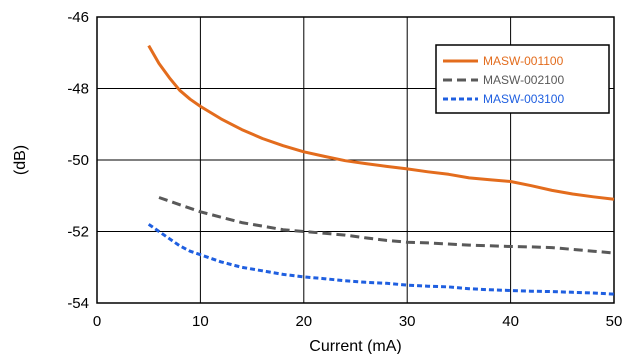 Image resolution: width=625 pixels, height=354 pixels. What do you see at coordinates (78, 303) in the screenshot?
I see `y-tick-label: -54` at bounding box center [78, 303].